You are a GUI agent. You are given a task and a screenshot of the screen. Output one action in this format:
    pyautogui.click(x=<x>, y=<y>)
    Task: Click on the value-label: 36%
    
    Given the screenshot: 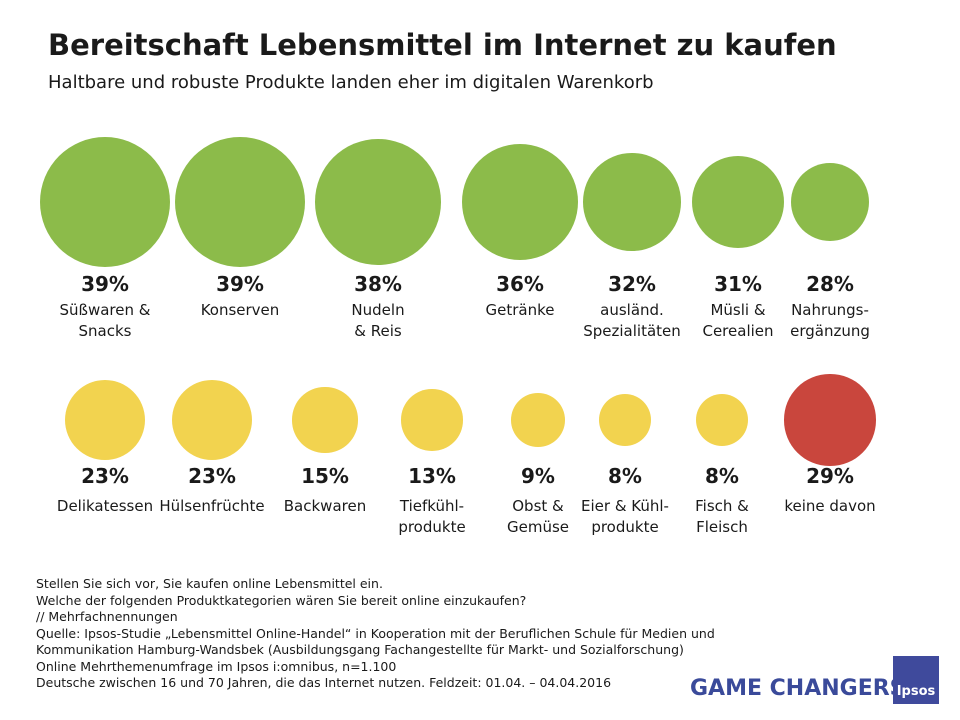 What is the action you would take?
    pyautogui.click(x=520, y=284)
    